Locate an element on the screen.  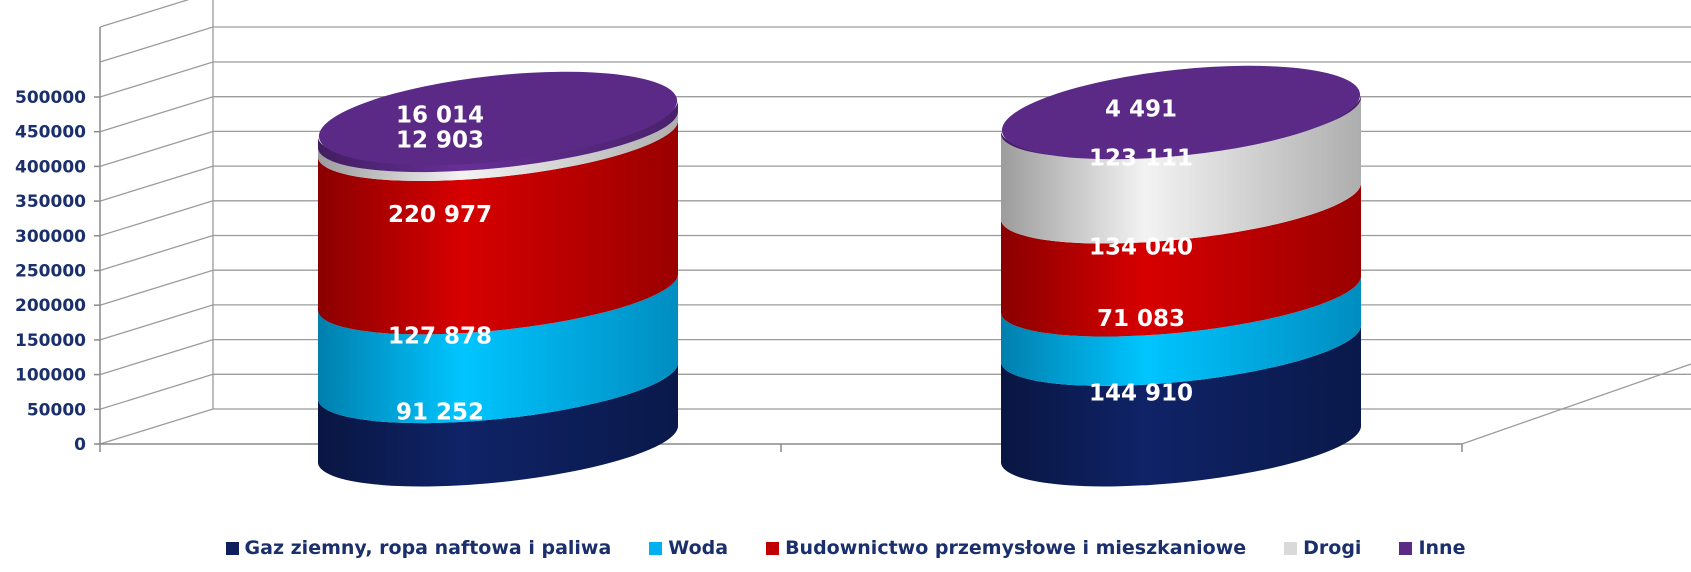
legend-item: Woda is located at coordinates (688, 548).